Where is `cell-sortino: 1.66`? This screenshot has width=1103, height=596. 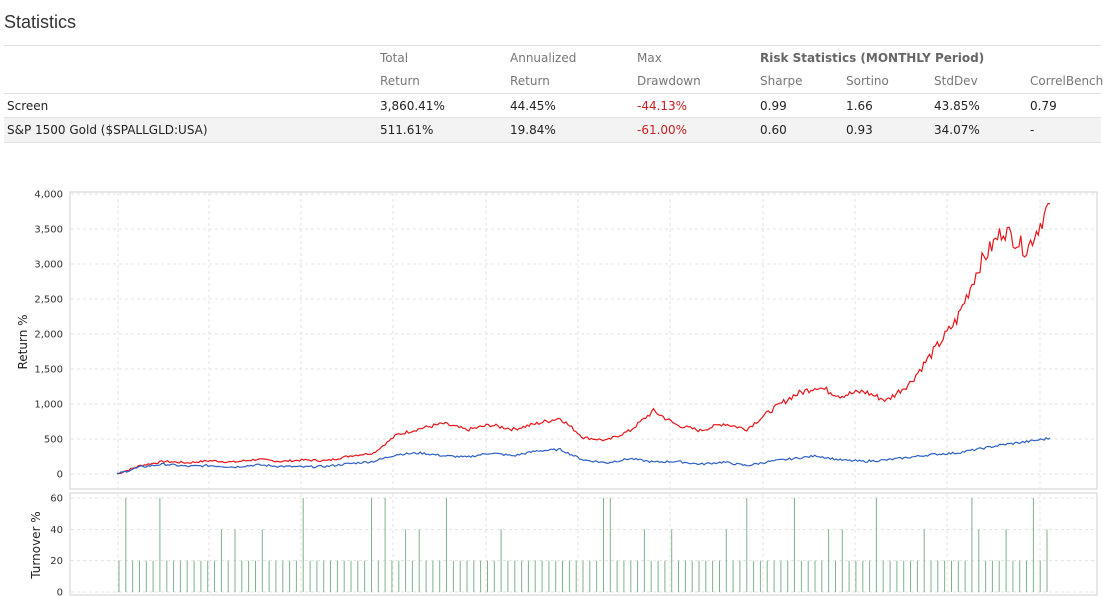 cell-sortino: 1.66 is located at coordinates (859, 106).